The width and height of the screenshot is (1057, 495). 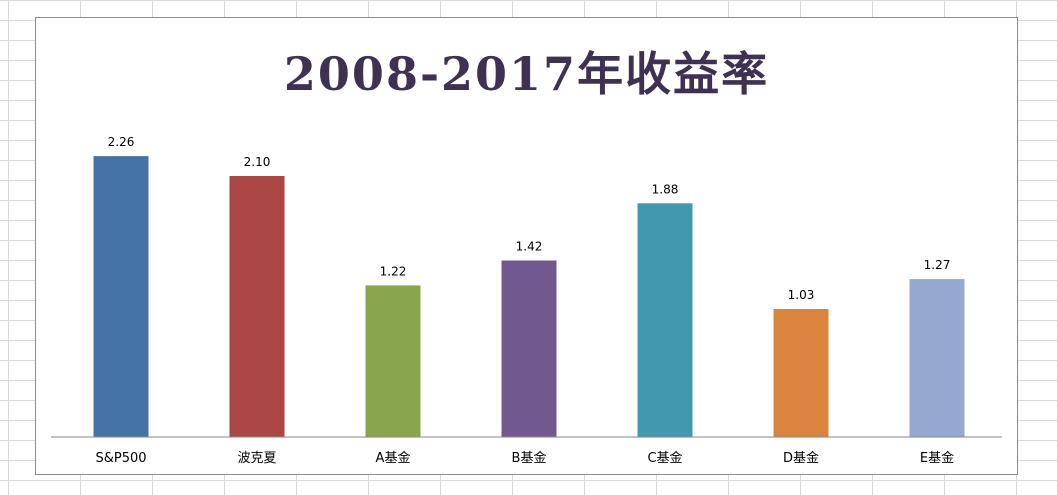 What do you see at coordinates (526, 74) in the screenshot?
I see `chart-title: 2008-2017年收益率` at bounding box center [526, 74].